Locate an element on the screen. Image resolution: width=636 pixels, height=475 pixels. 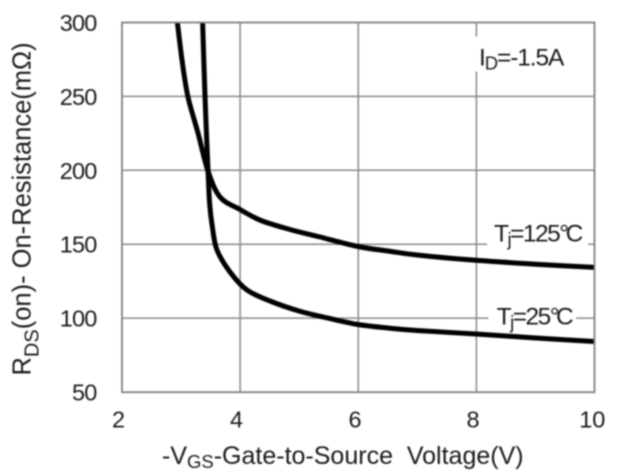
svg-text: 200 is located at coordinates (79, 171).